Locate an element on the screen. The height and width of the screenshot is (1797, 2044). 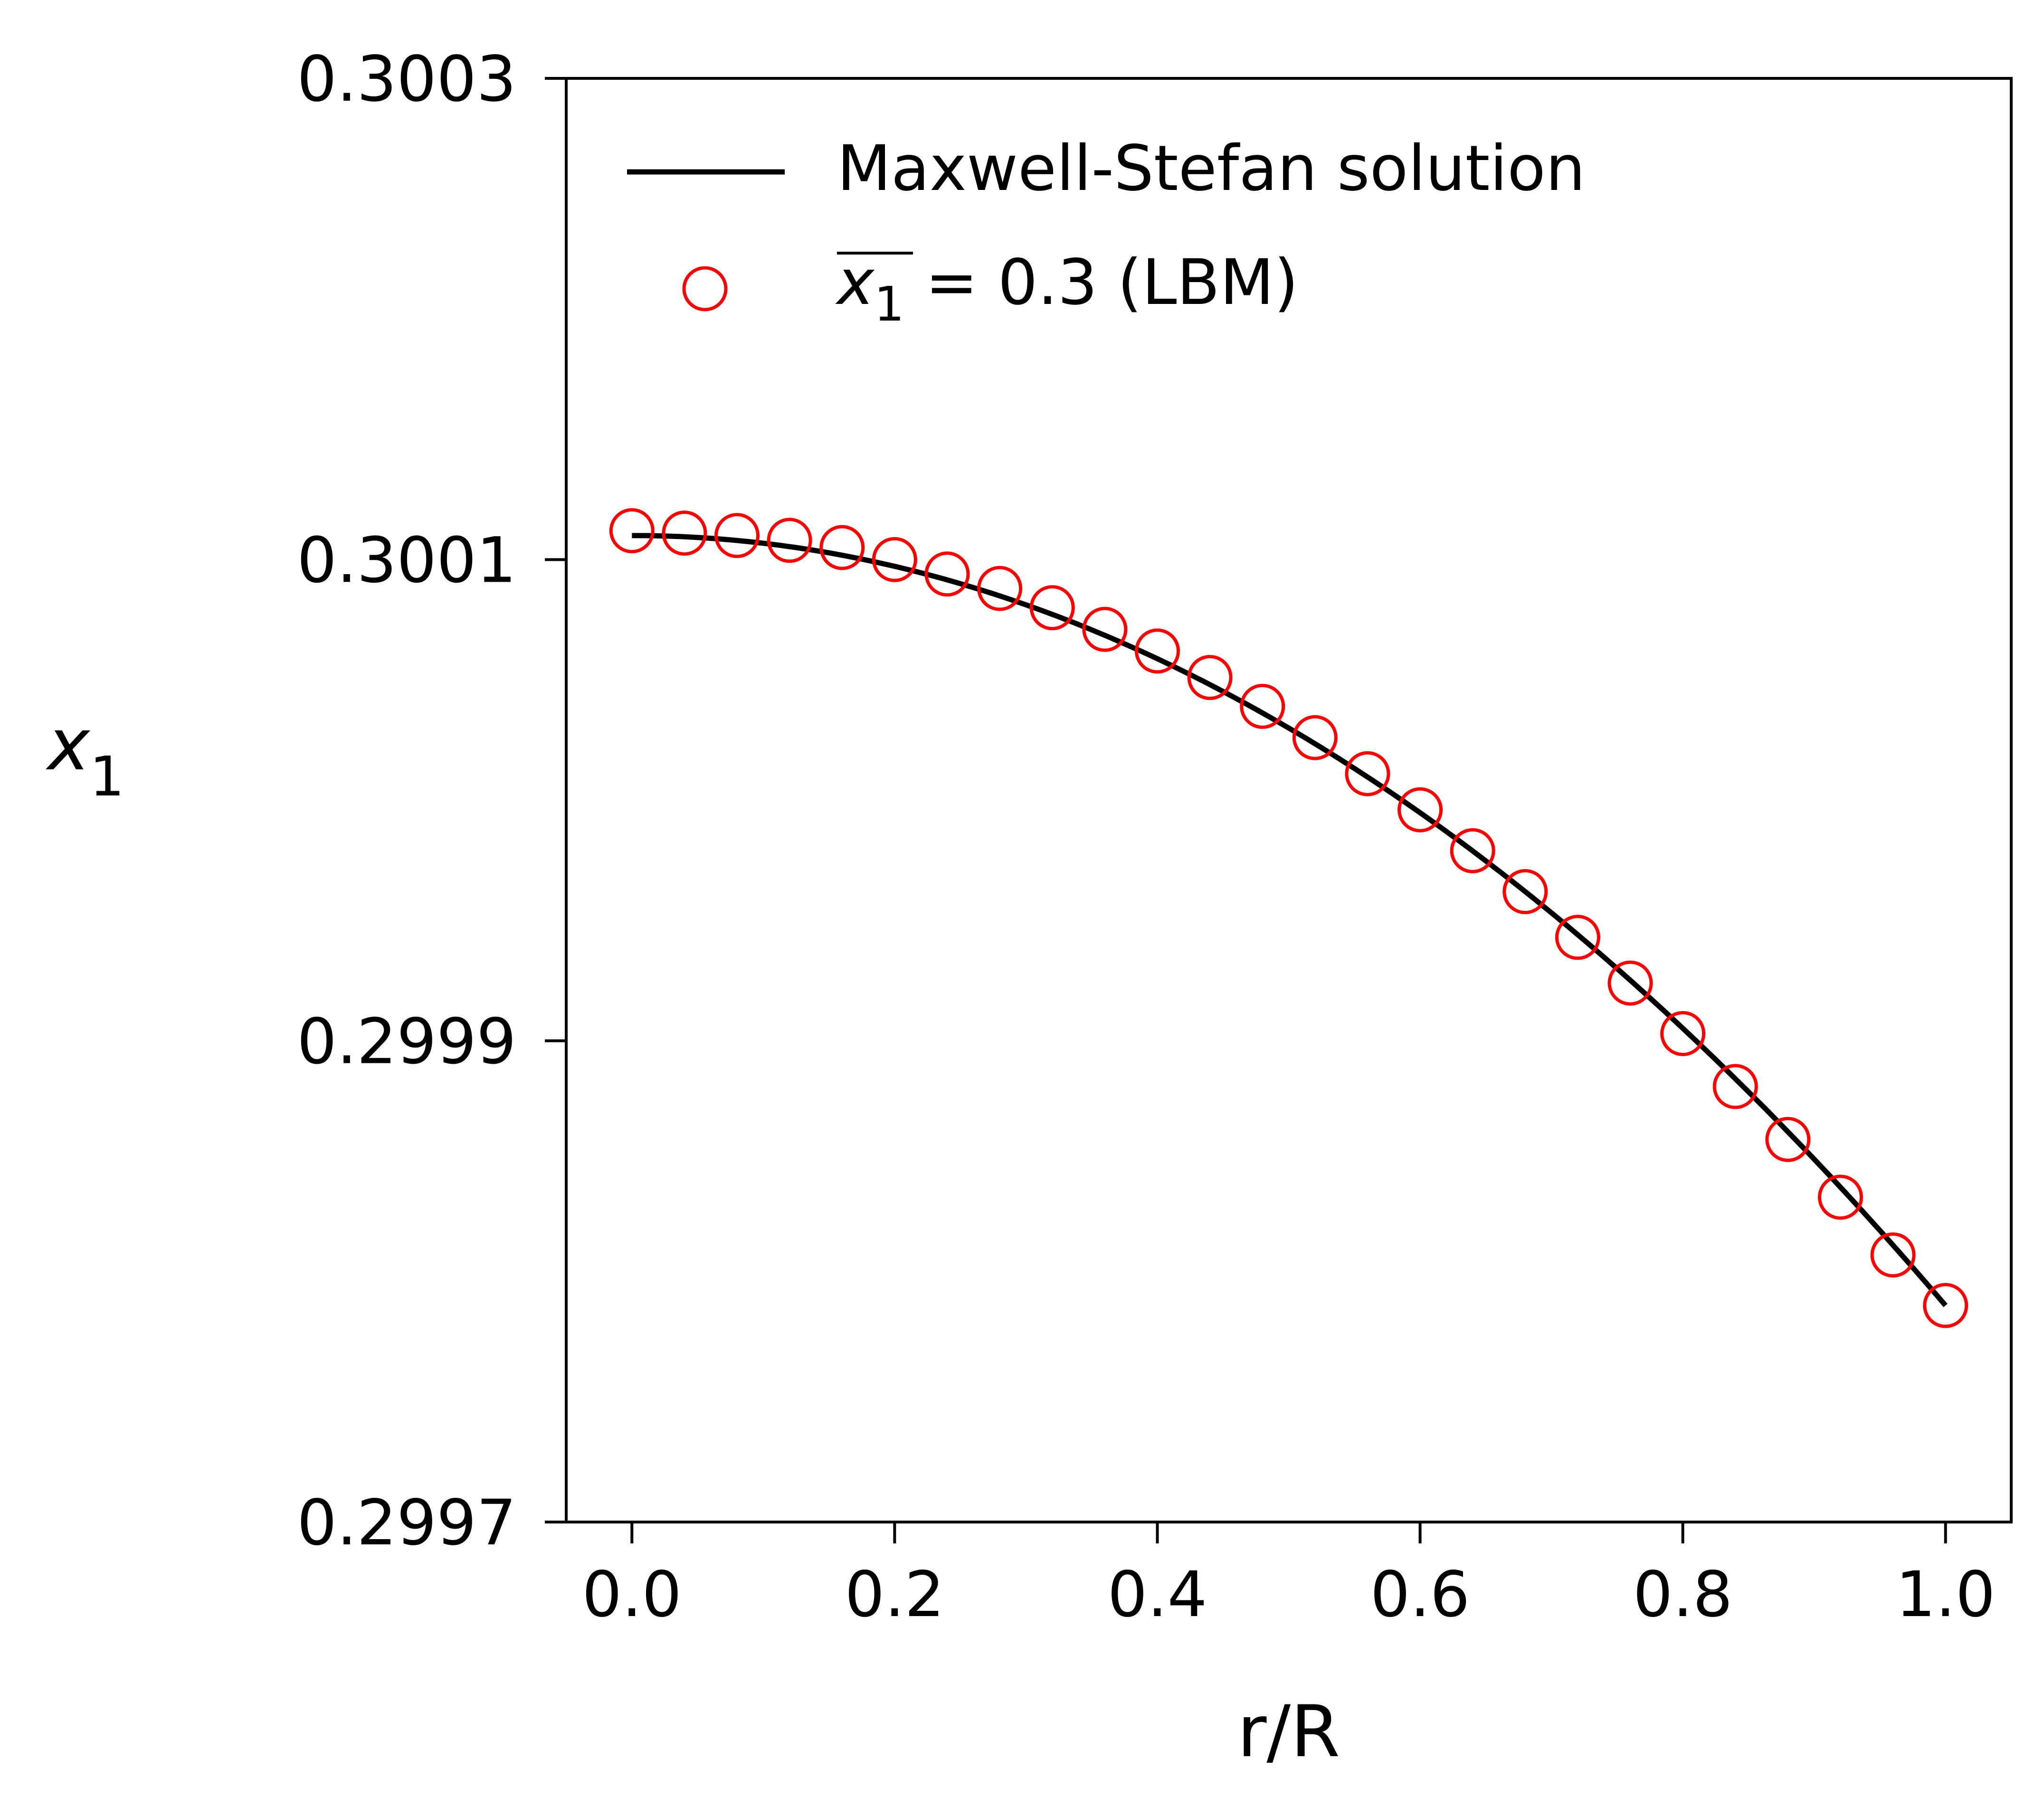
x-tick-label: 0.4 is located at coordinates (1157, 1594).